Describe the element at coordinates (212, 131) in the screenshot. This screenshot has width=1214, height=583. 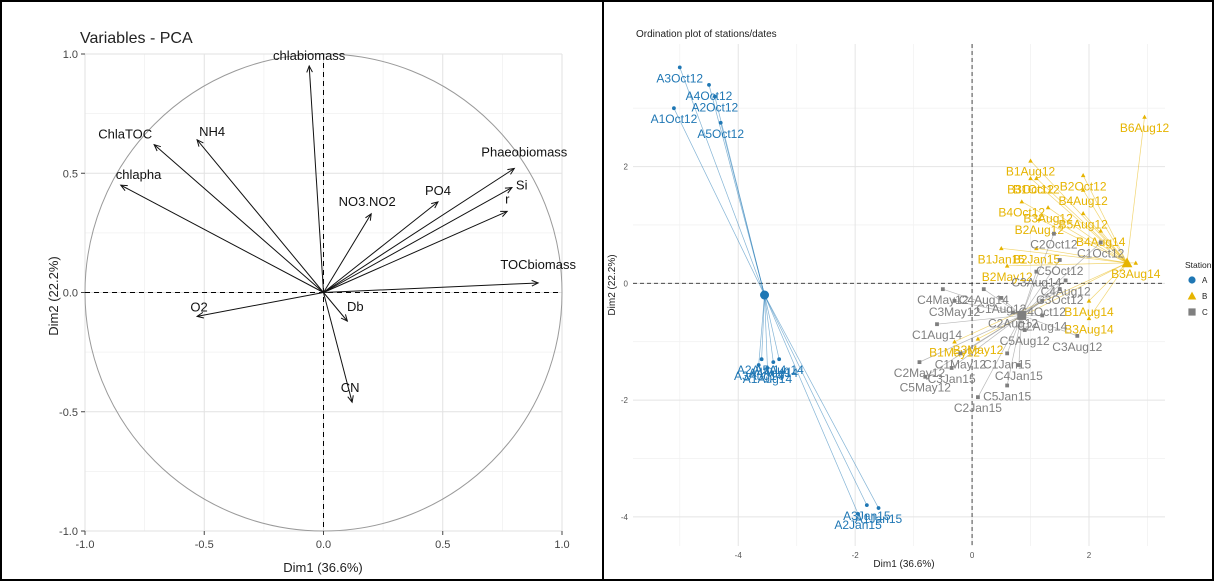
I see `variable-label: NH4` at that location.